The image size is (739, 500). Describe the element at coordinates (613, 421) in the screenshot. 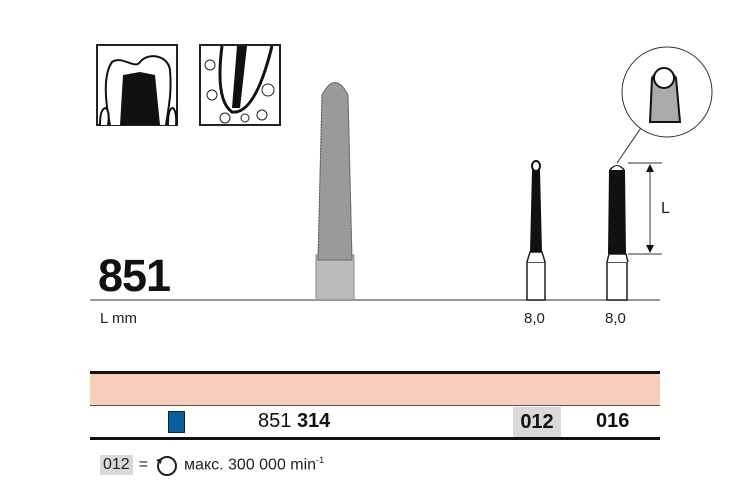

I see `size-016: 016` at that location.